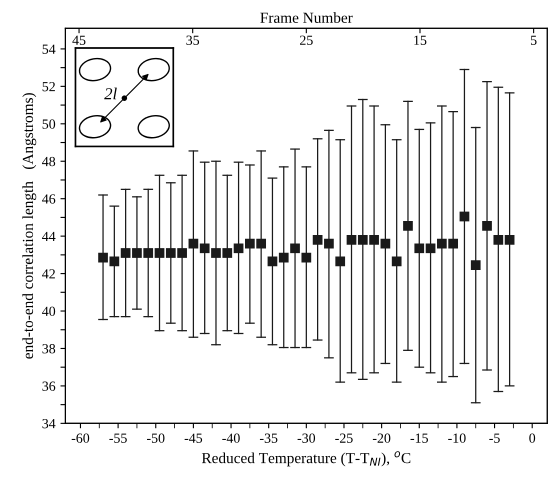 Image resolution: width=559 pixels, height=480 pixels. What do you see at coordinates (344, 438) in the screenshot?
I see `x-tick-label: -25` at bounding box center [344, 438].